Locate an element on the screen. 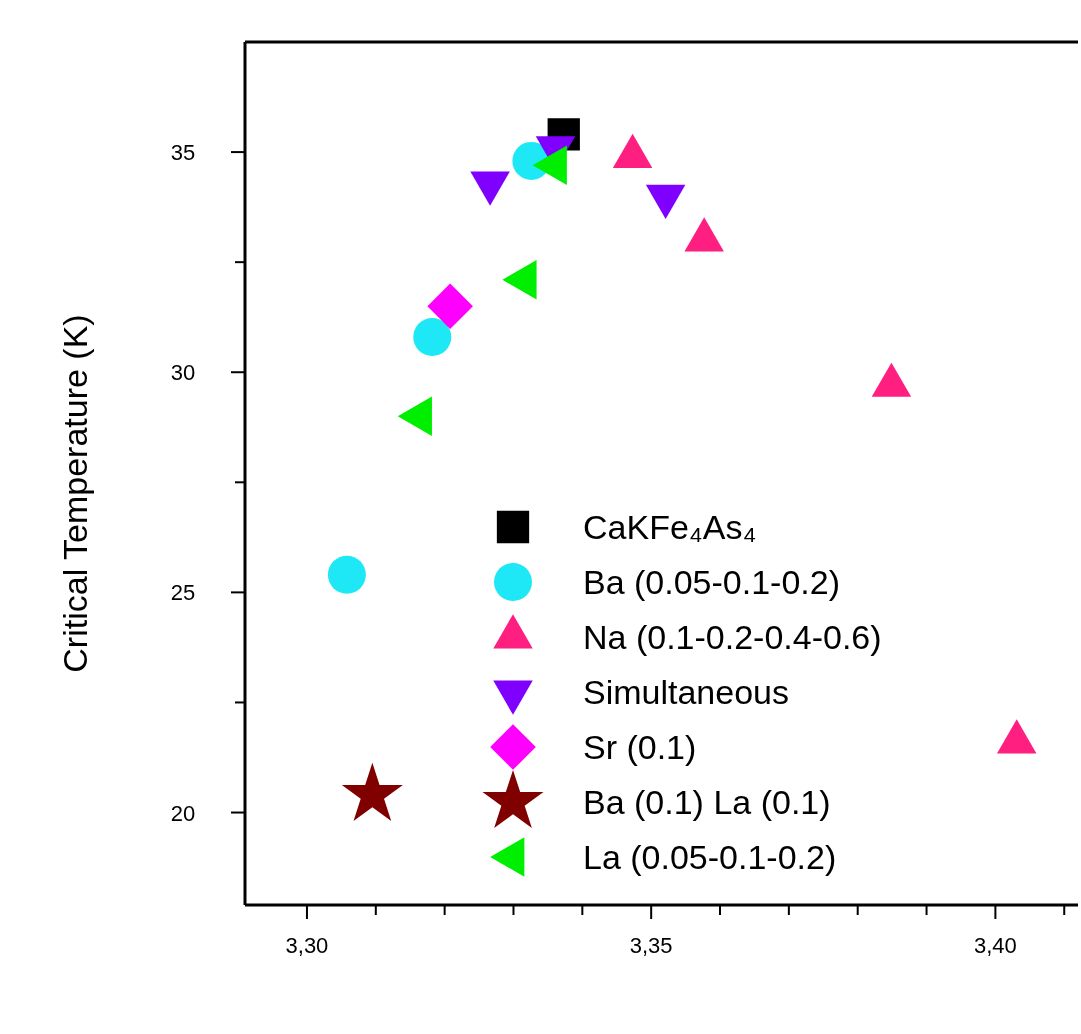 The height and width of the screenshot is (1034, 1081). y-tick-label: 35 is located at coordinates (183, 153).